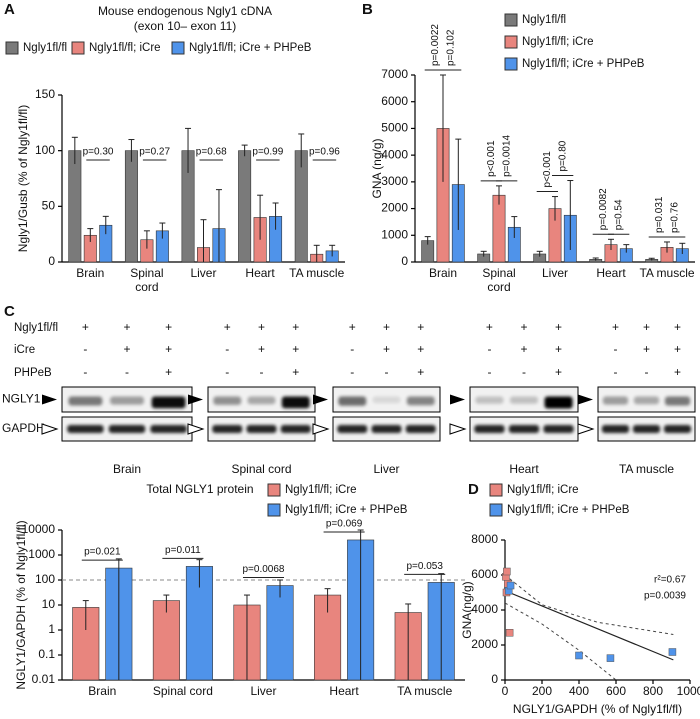  I want to click on x-tick-label: Liver, so click(554, 273).